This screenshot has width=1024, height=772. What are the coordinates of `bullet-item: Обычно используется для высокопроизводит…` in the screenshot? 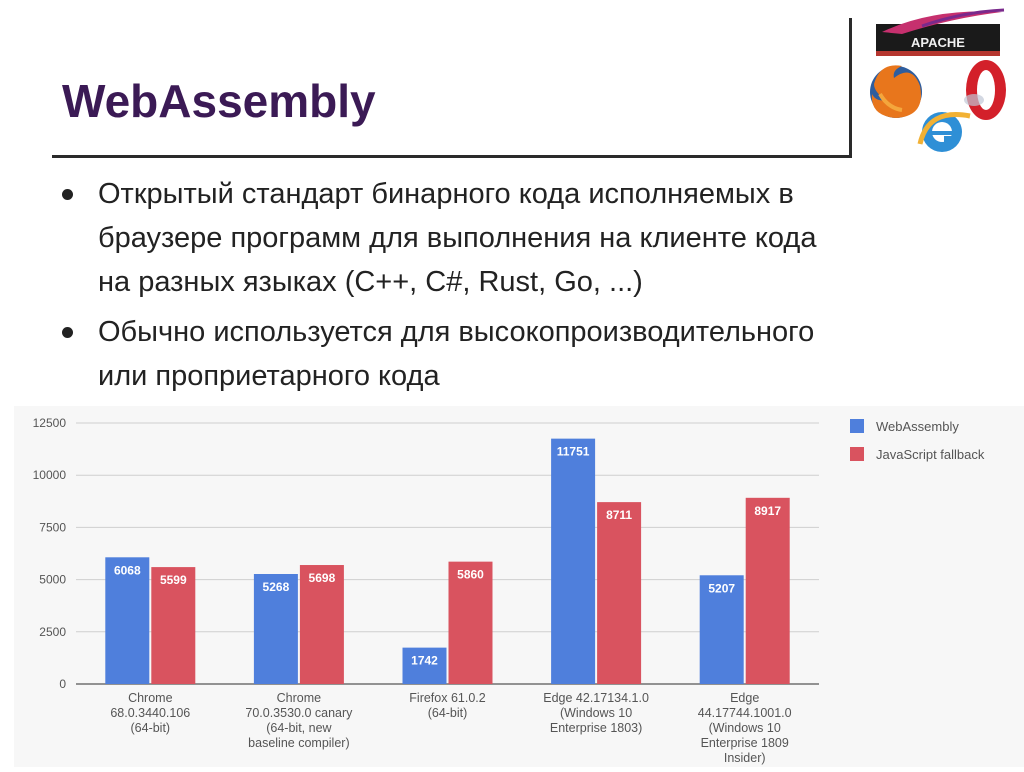 It's located at (512, 354).